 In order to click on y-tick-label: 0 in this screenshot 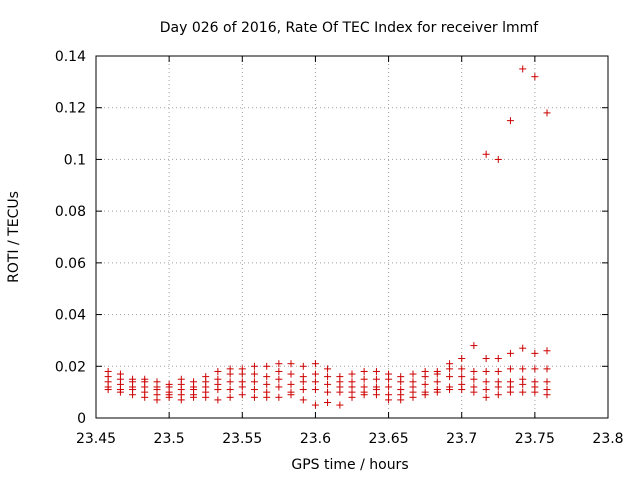, I will do `click(81, 419)`.